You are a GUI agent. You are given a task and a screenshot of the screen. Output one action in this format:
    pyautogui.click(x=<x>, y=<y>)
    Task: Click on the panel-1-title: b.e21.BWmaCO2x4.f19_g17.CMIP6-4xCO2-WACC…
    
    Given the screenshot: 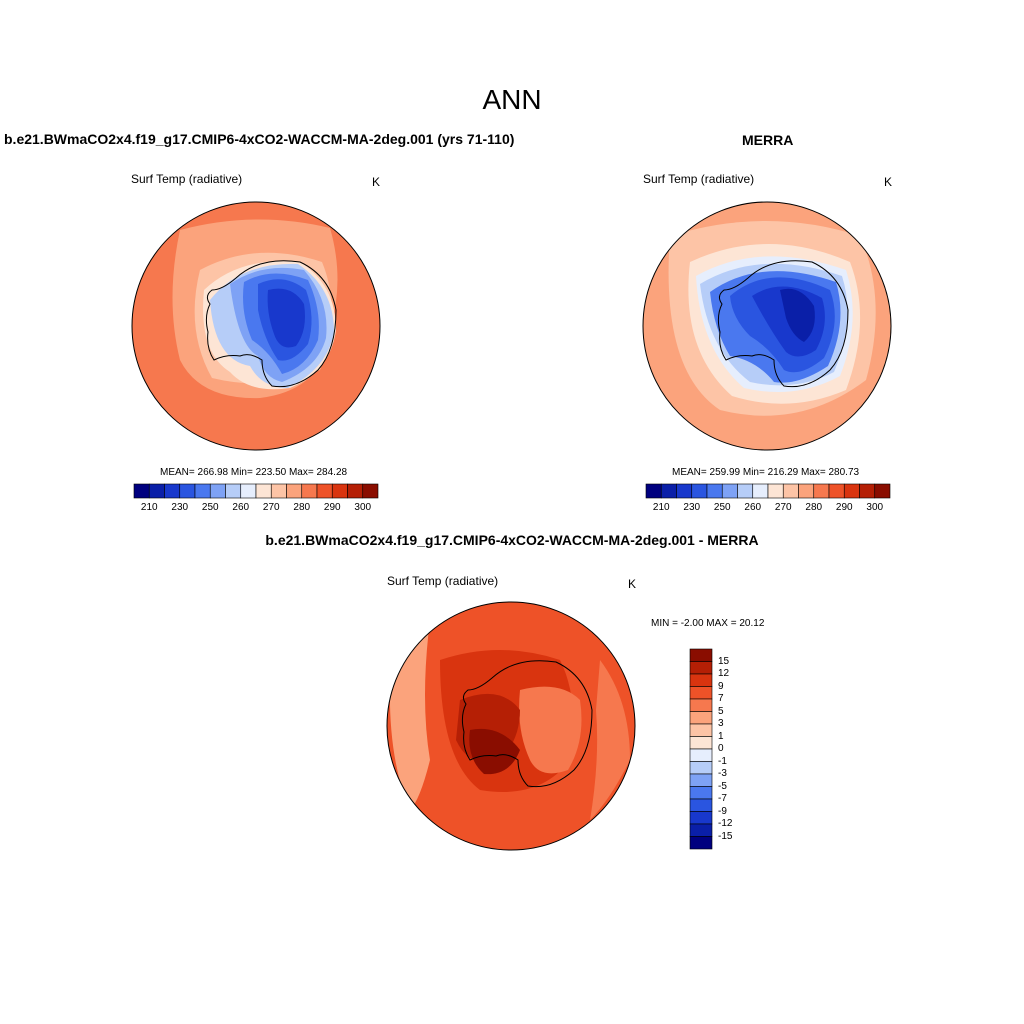 What is the action you would take?
    pyautogui.click(x=259, y=139)
    